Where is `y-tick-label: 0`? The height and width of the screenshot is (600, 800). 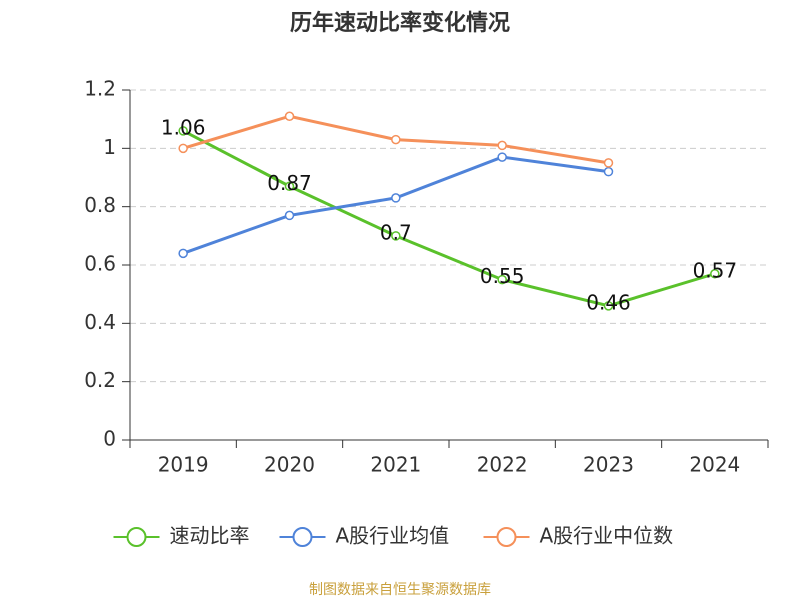 y-tick-label: 0 is located at coordinates (109, 439).